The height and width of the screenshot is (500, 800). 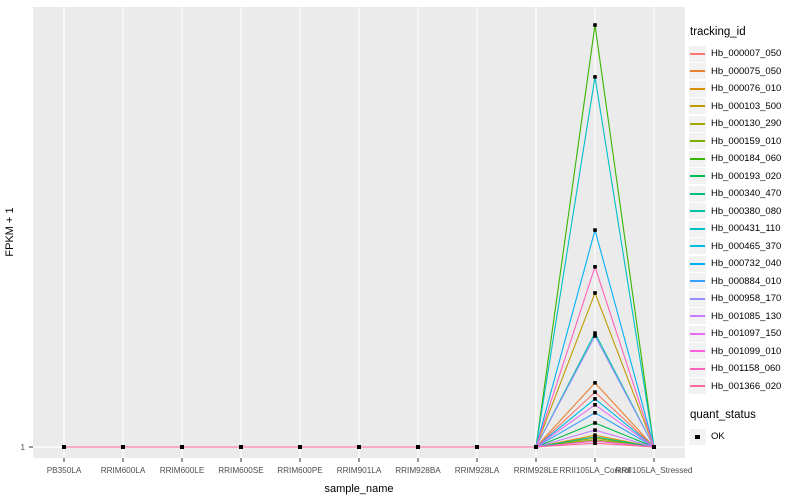 I want to click on x-tick-label: RRII105LA_Stressed, so click(x=654, y=470).